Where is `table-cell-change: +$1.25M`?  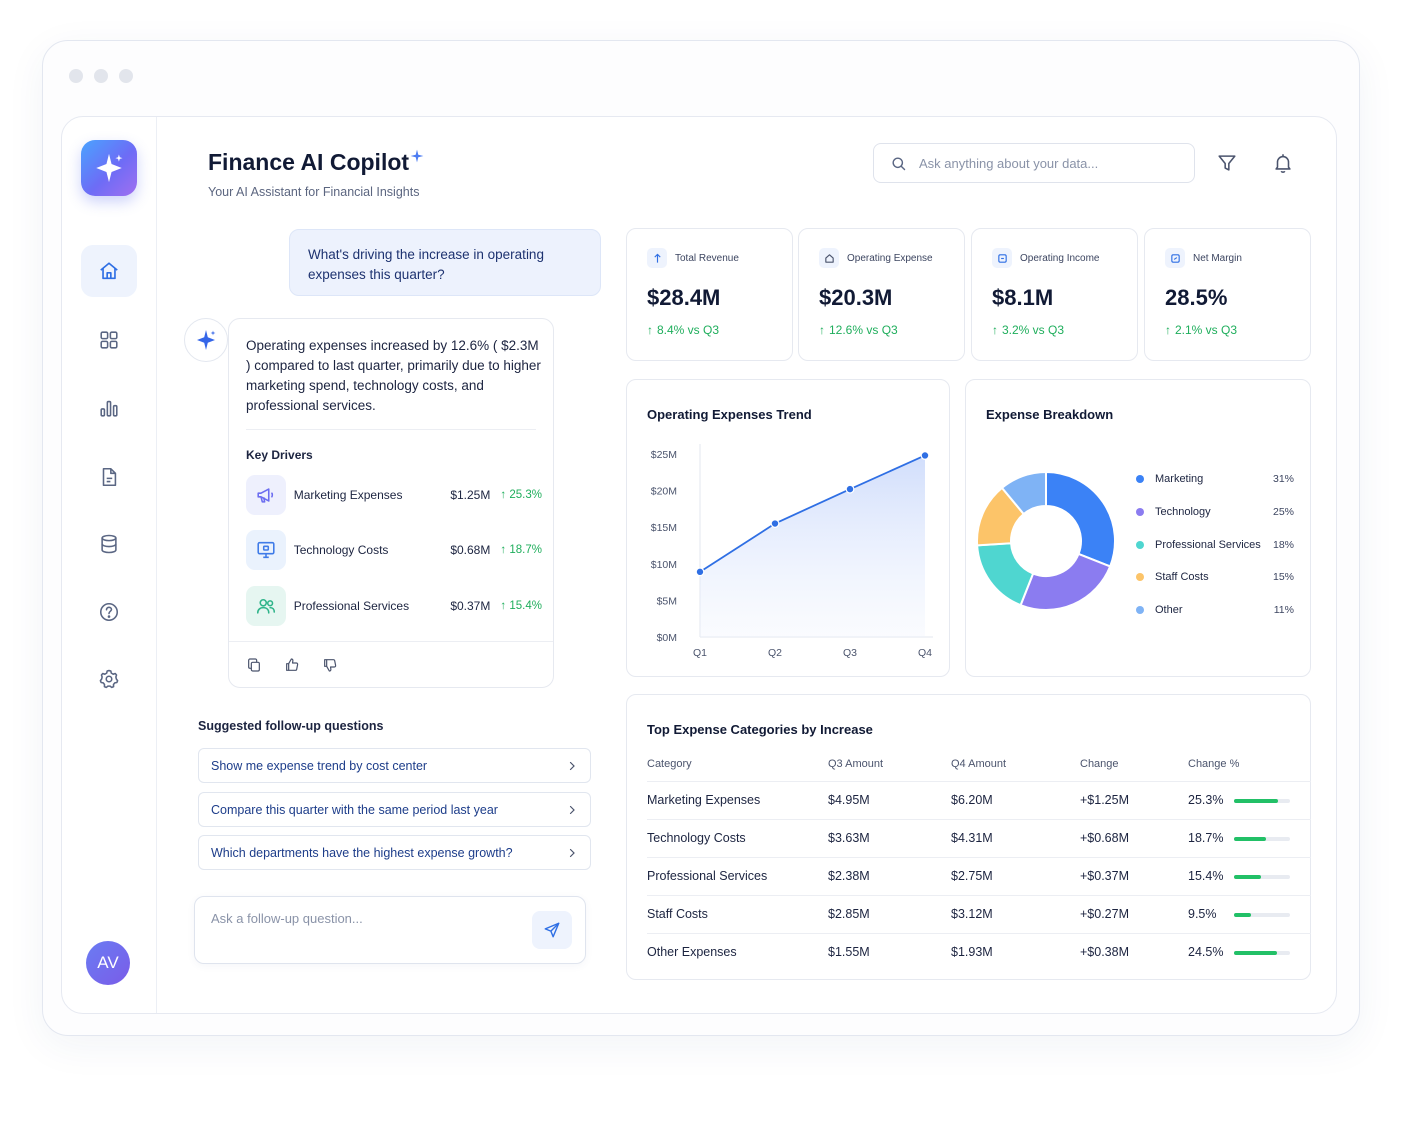
table-cell-change: +$1.25M is located at coordinates (1134, 800).